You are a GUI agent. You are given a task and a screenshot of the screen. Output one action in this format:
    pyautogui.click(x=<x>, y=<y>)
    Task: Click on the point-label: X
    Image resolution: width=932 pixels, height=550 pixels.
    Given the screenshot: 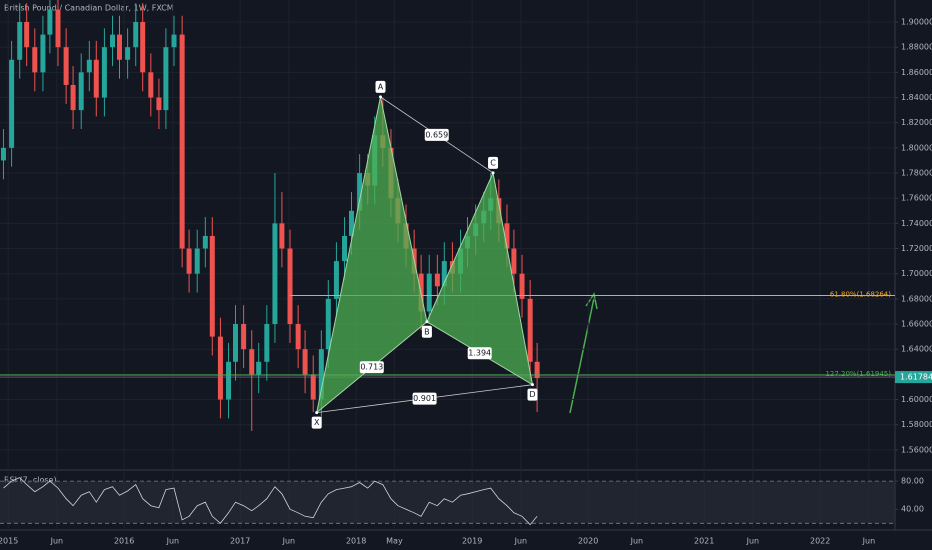 What is the action you would take?
    pyautogui.click(x=317, y=422)
    